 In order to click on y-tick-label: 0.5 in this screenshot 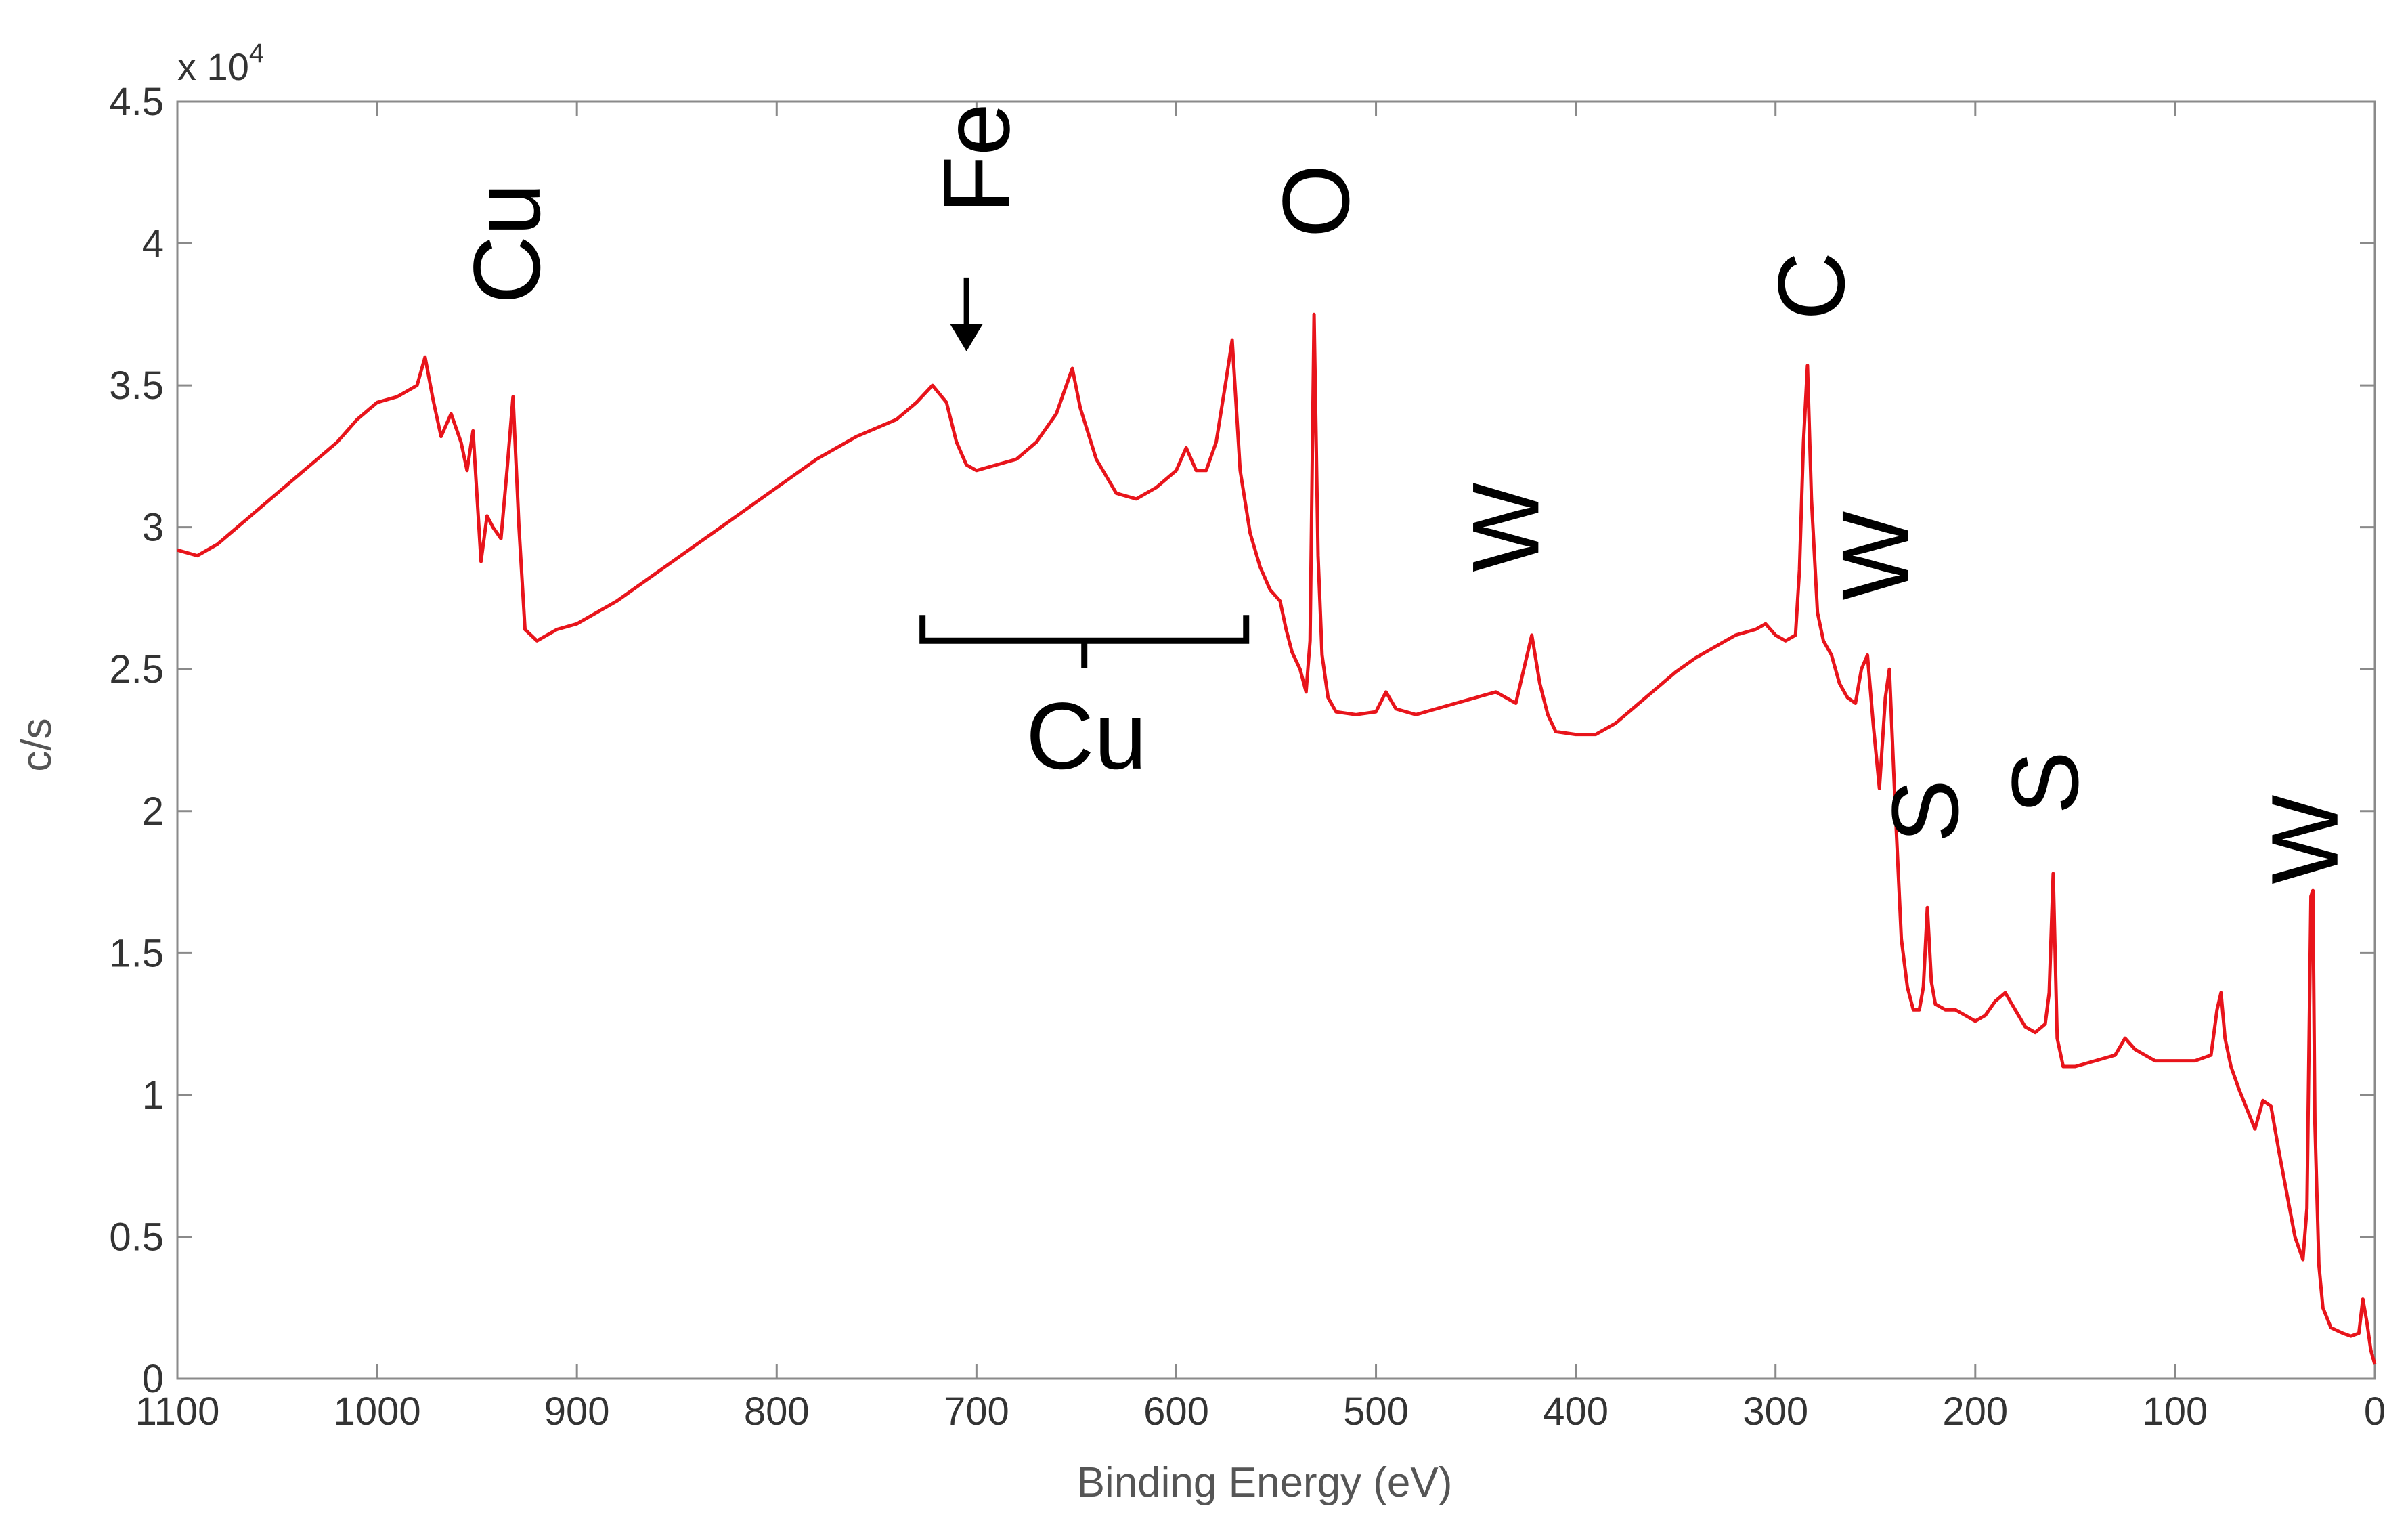, I will do `click(136, 1237)`.